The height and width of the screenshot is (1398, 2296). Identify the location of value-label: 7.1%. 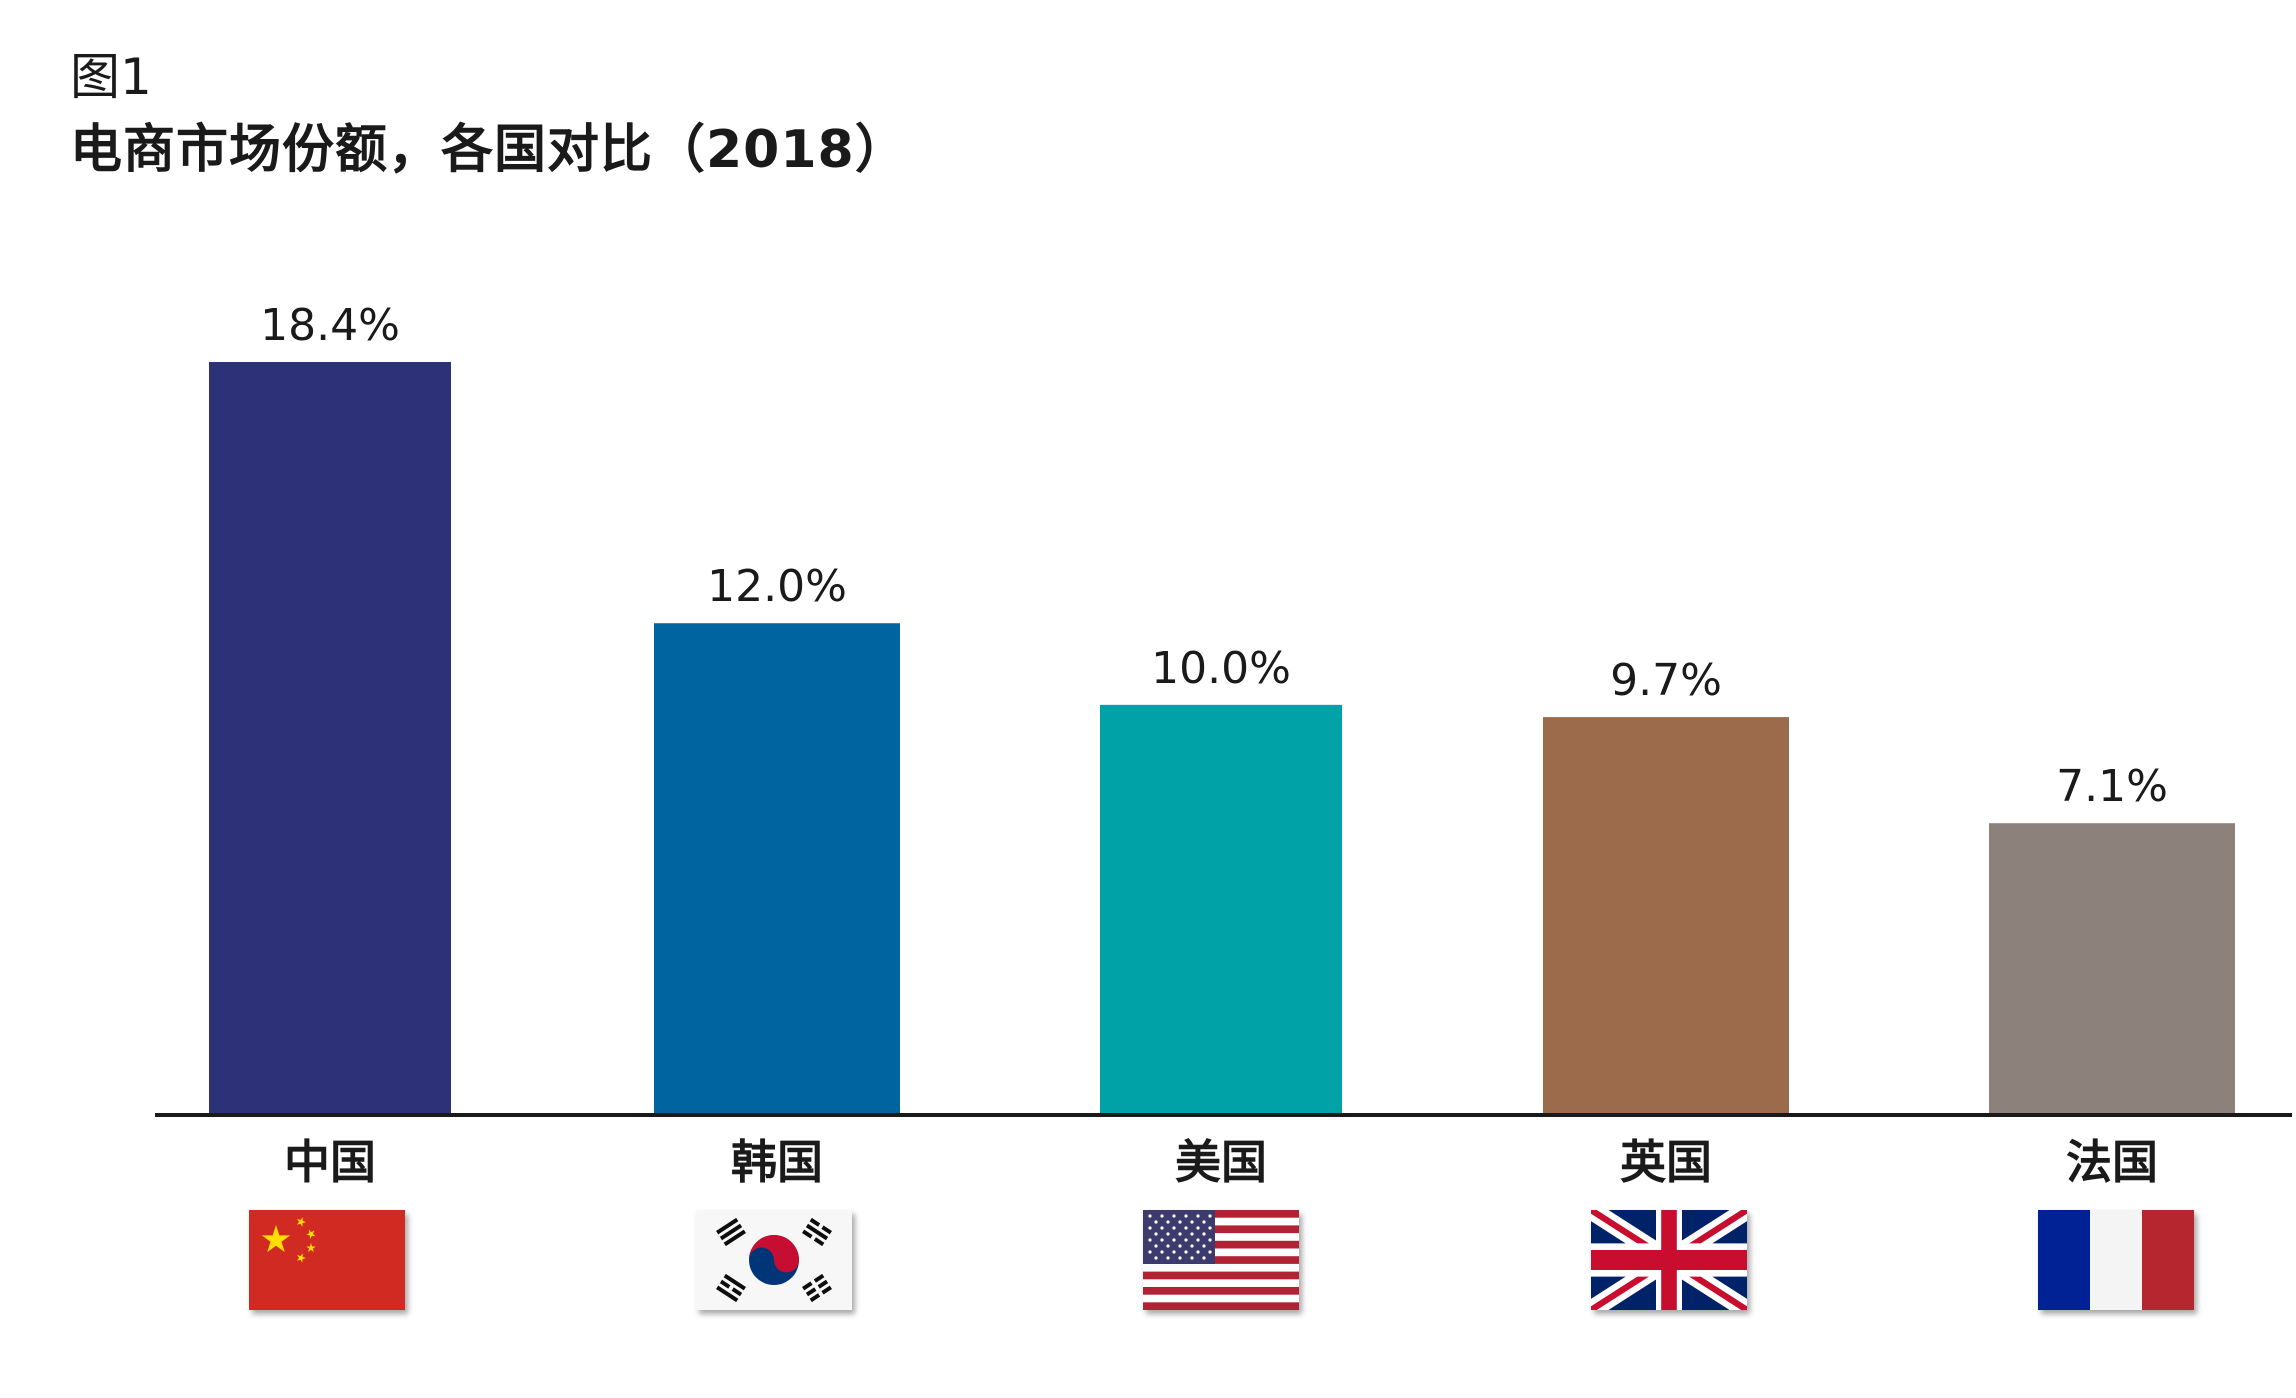
(2112, 786).